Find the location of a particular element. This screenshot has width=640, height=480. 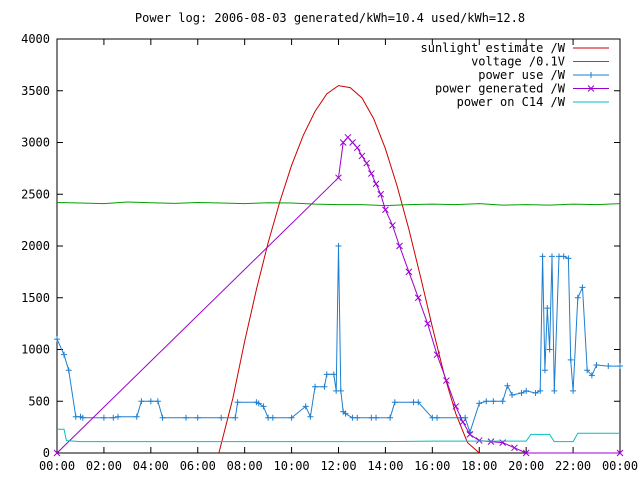

y-tick-label: 1500 is located at coordinates (35, 298).